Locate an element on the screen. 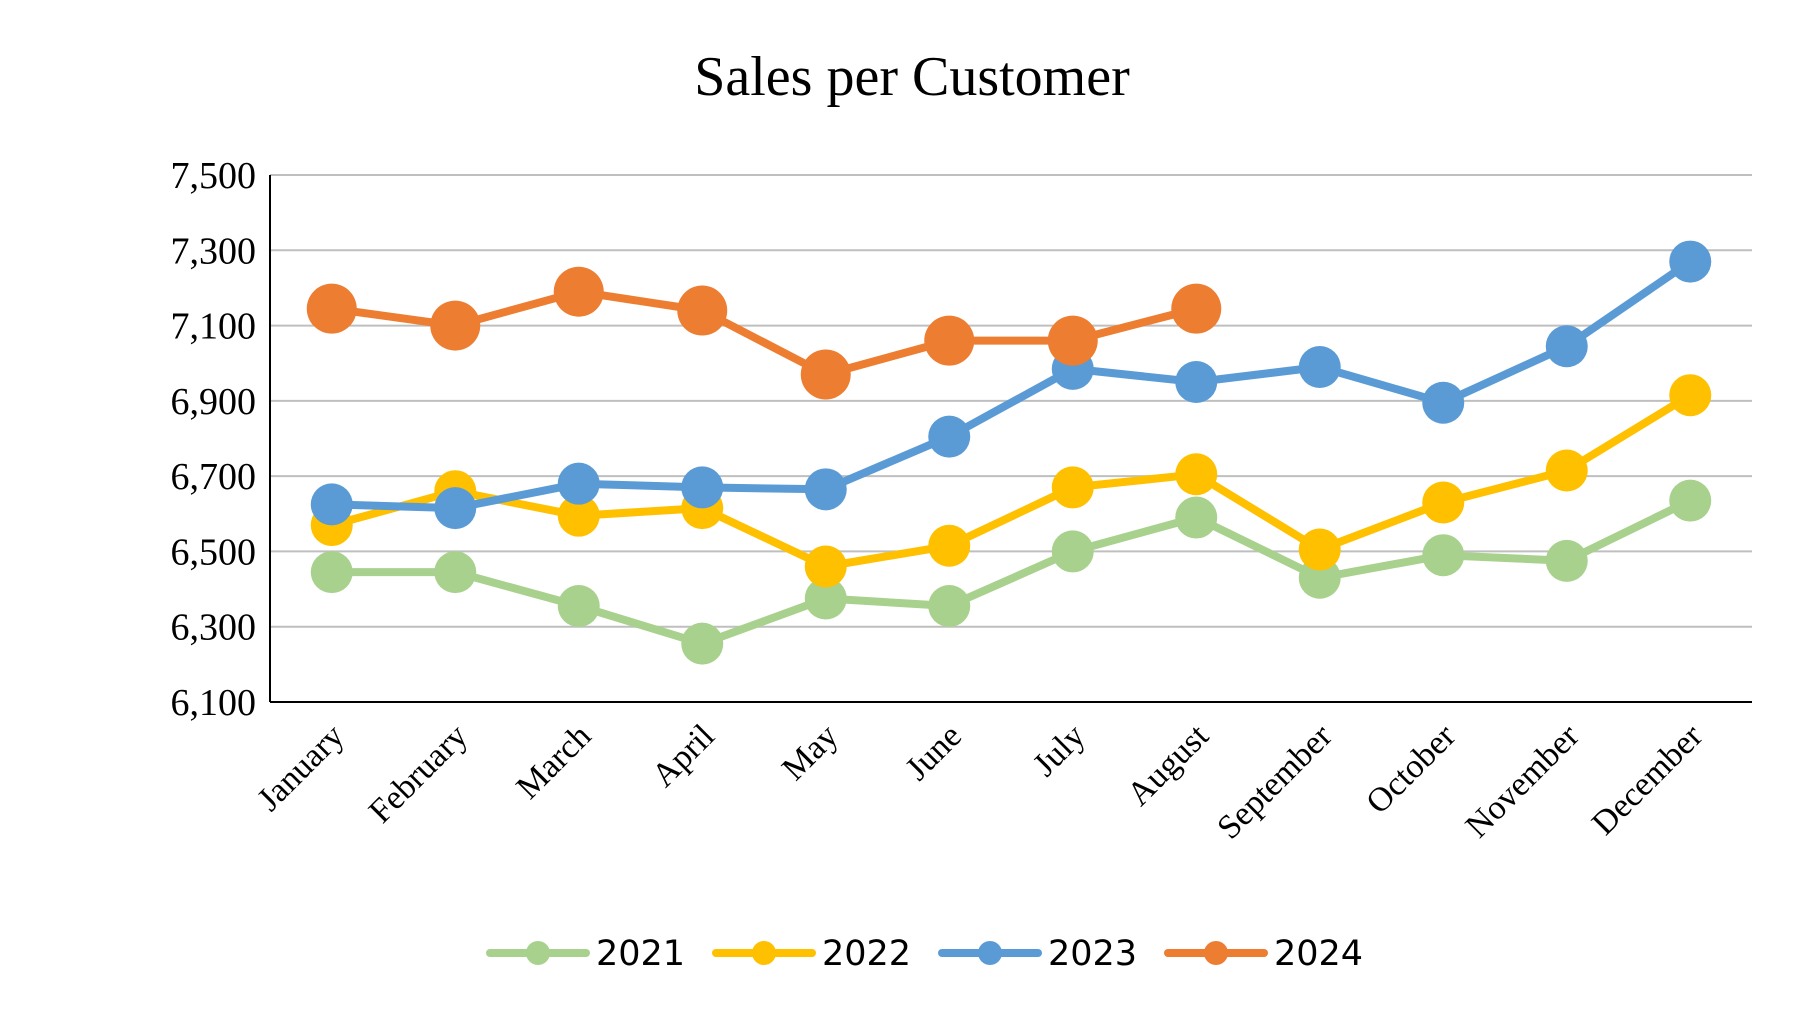 This screenshot has width=1819, height=1013. y-tick-label: 6,500 is located at coordinates (214, 552).